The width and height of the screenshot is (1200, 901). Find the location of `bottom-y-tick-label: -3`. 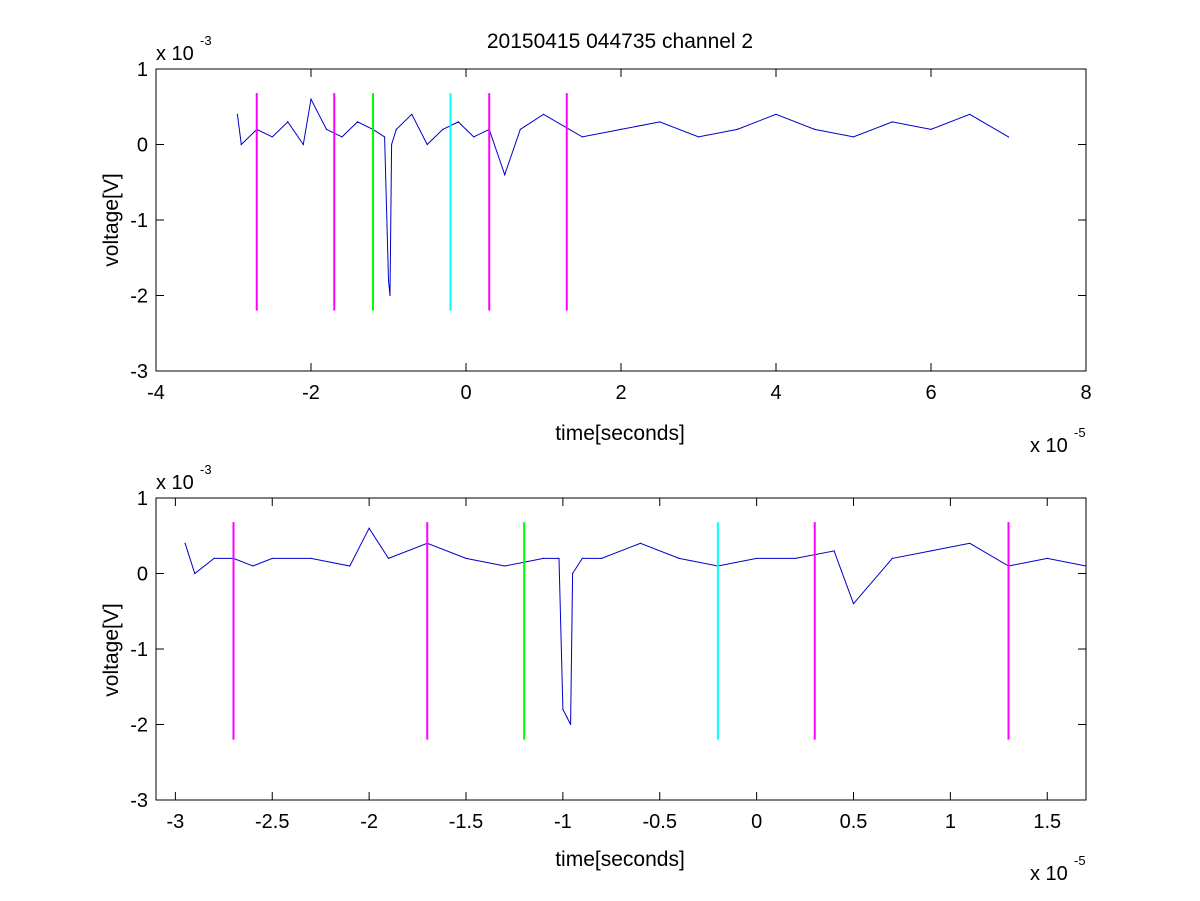

bottom-y-tick-label: -3 is located at coordinates (139, 801).